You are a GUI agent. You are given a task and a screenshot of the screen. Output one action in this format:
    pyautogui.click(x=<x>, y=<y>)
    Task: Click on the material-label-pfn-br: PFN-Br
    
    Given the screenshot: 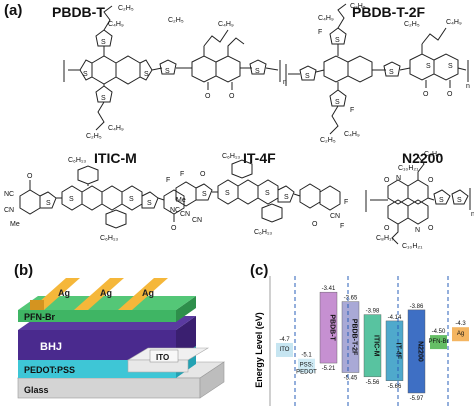 What is the action you would take?
    pyautogui.click(x=439, y=342)
    